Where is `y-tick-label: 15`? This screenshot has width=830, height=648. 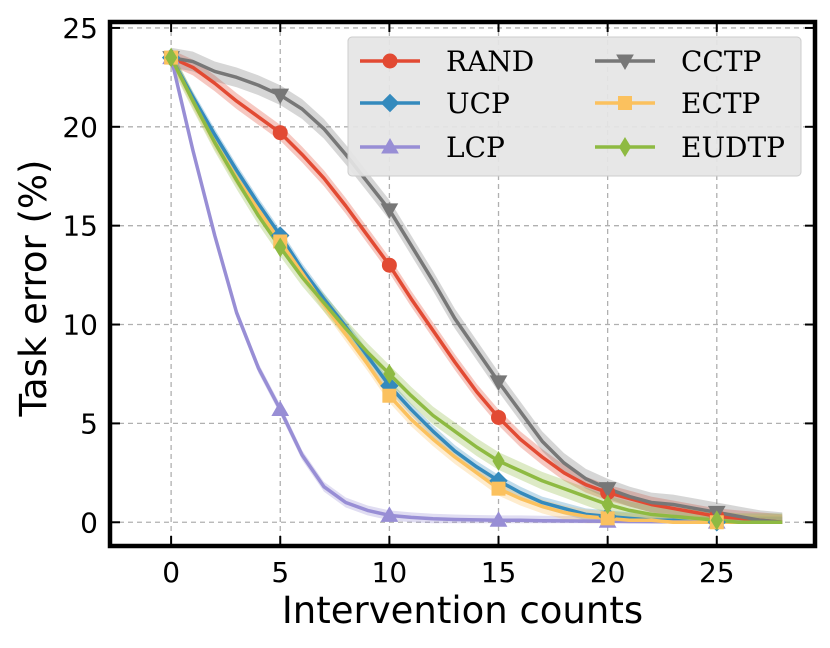
y-tick-label: 15 is located at coordinates (80, 226).